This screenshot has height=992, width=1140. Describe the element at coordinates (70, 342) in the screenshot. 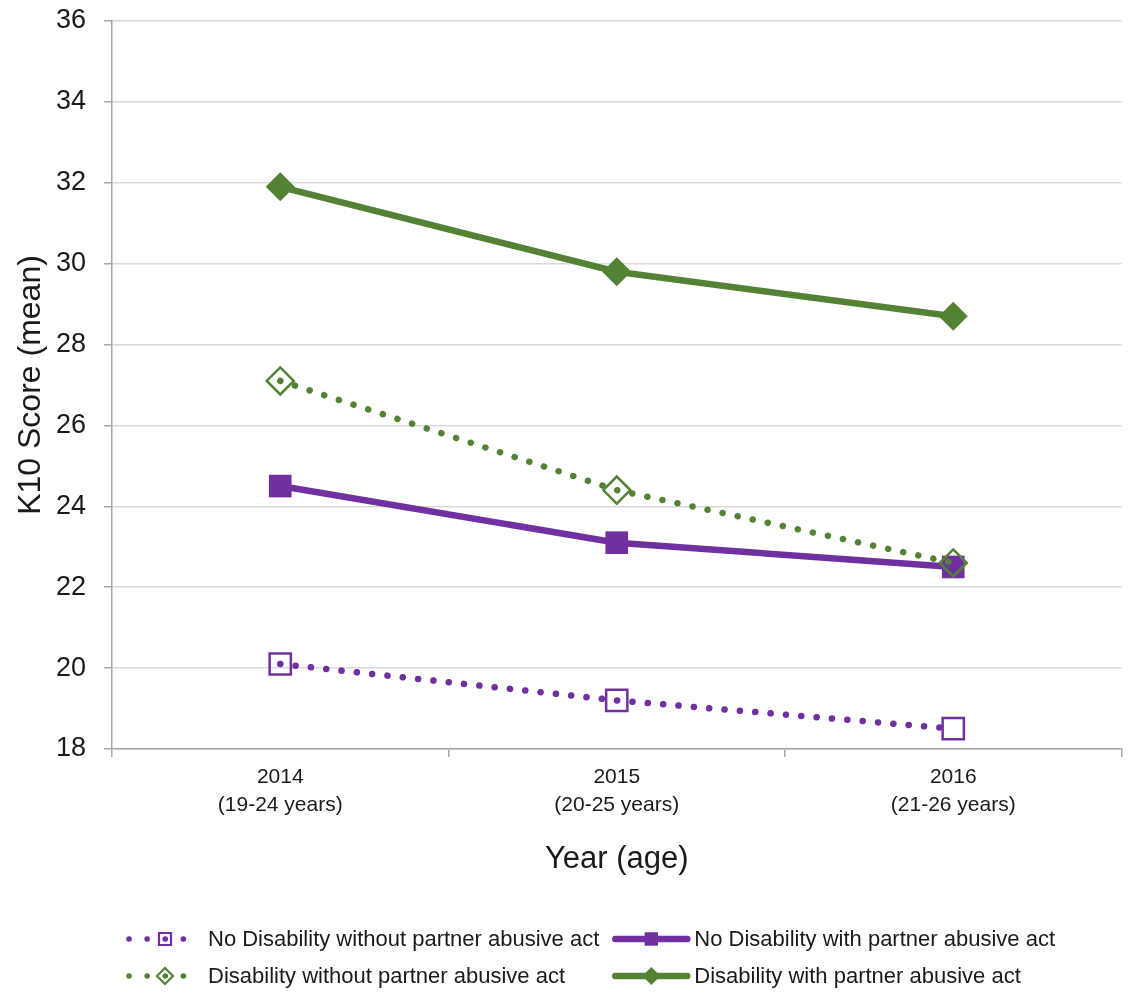

I see `y-tick-label: 28` at that location.